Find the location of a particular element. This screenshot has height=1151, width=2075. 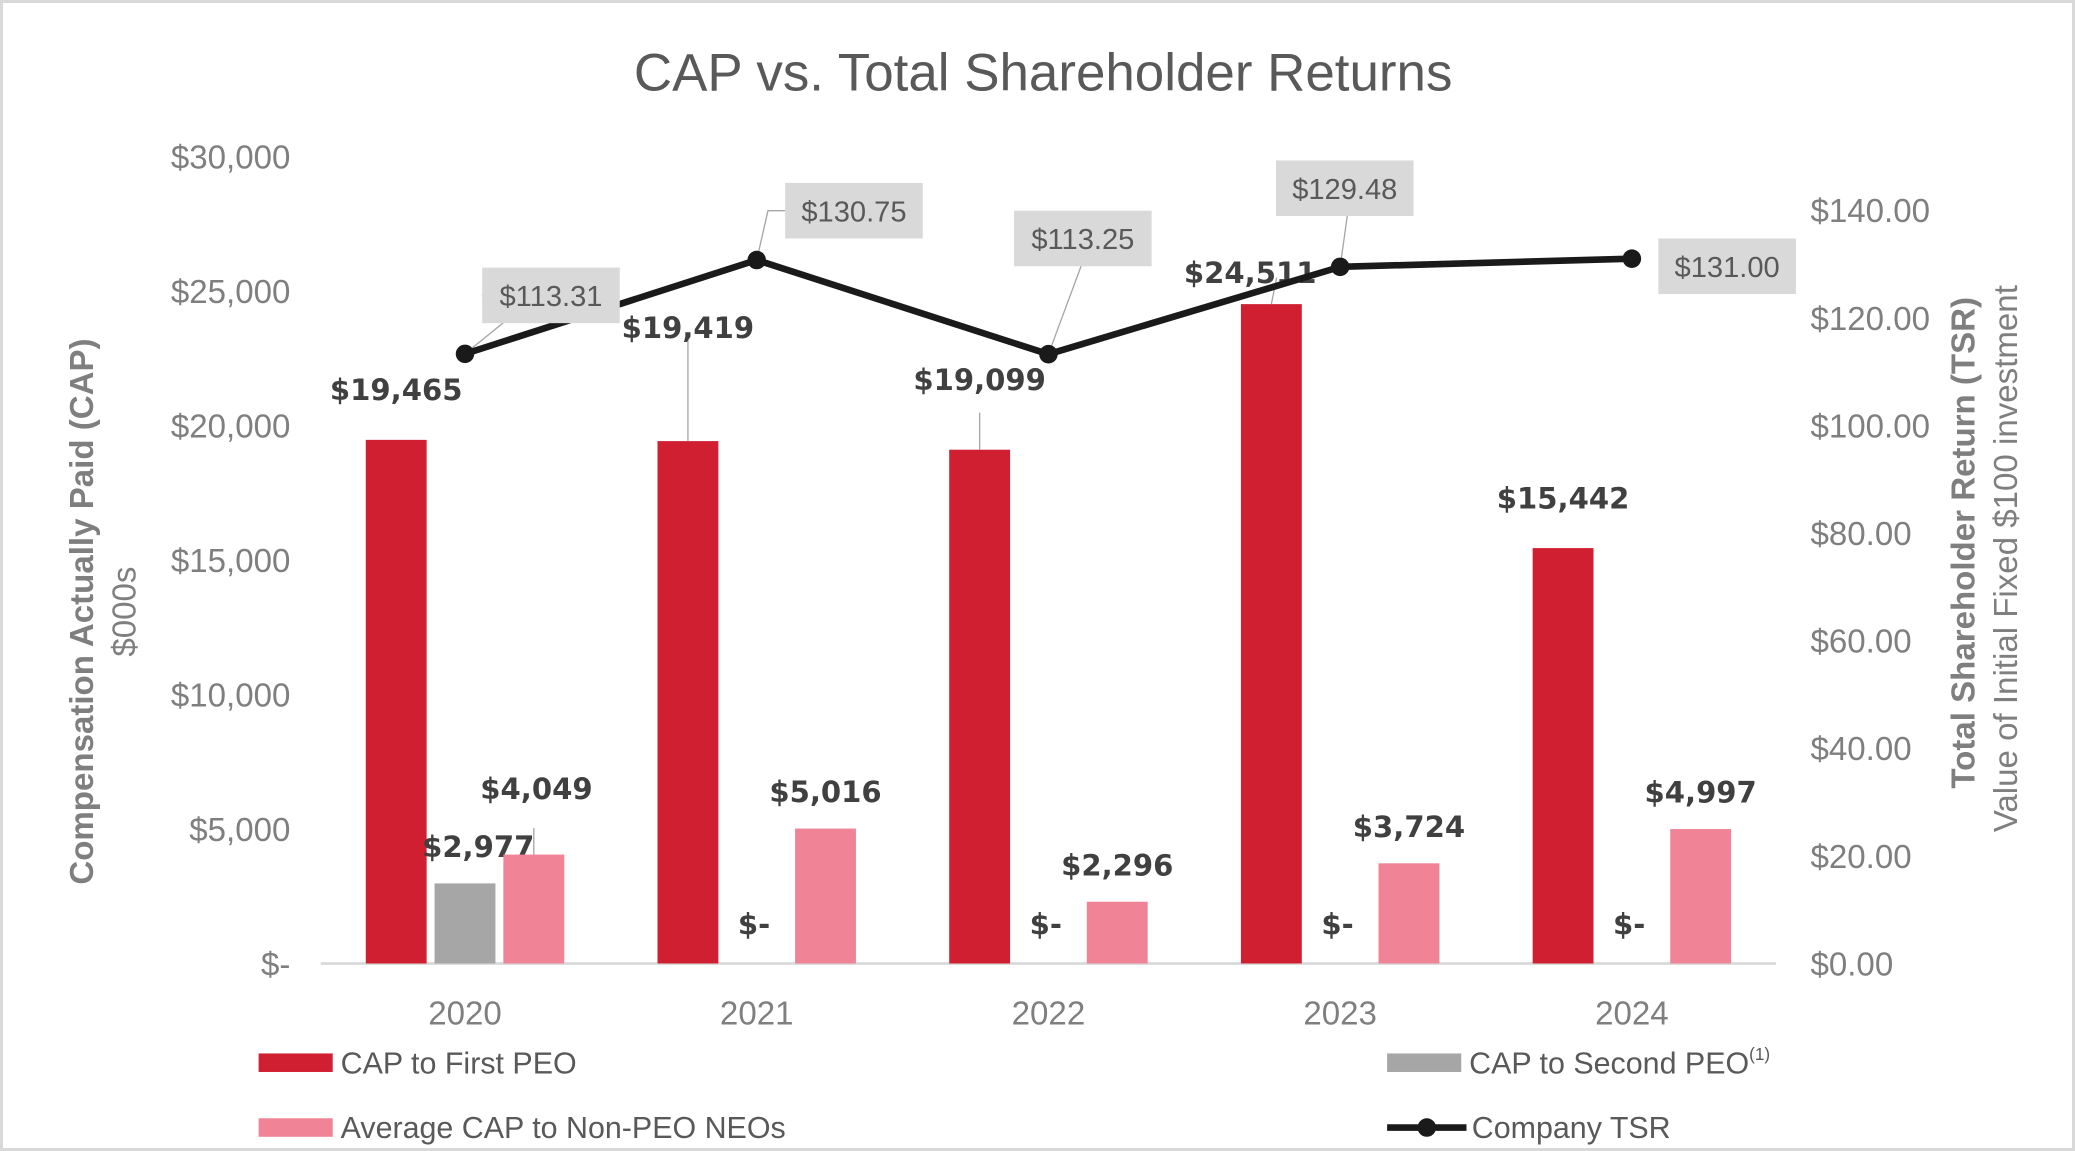

y2-axis-sublabel: Value of Initial Fixed $100 investment is located at coordinates (2006, 558).